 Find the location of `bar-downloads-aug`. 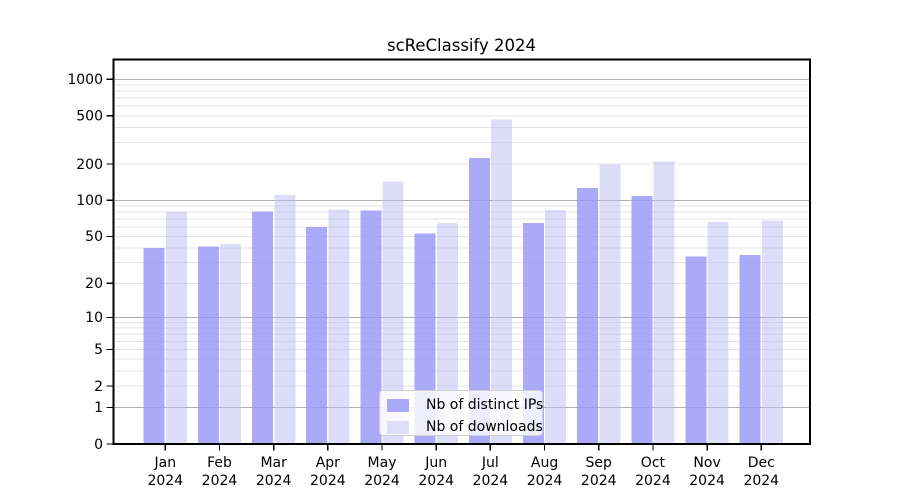

bar-downloads-aug is located at coordinates (556, 327).